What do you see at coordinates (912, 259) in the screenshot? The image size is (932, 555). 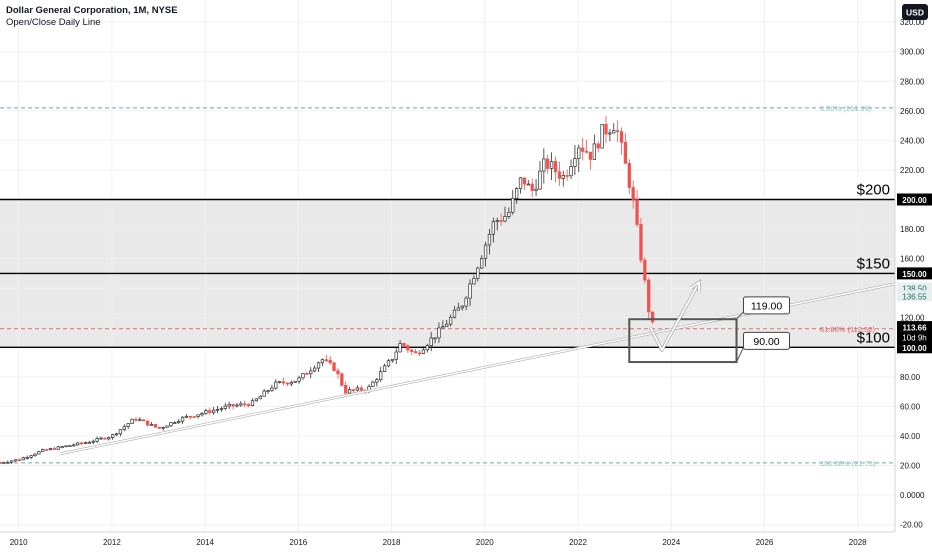 I see `price-axis-tick: 160.00` at bounding box center [912, 259].